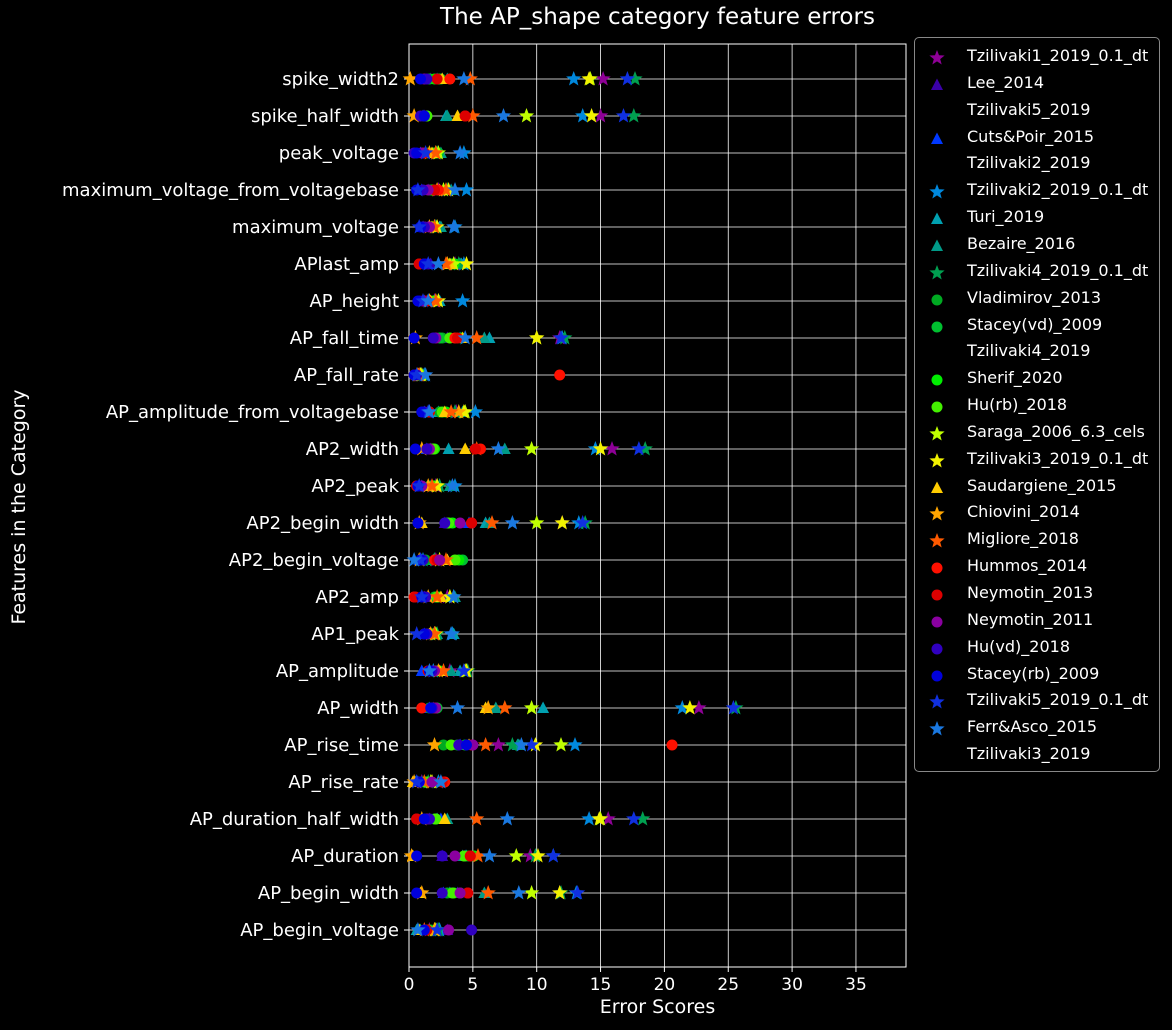 The height and width of the screenshot is (1030, 1172). What do you see at coordinates (1037, 111) in the screenshot?
I see `legend-item: Tzilivaki5_2019` at bounding box center [1037, 111].